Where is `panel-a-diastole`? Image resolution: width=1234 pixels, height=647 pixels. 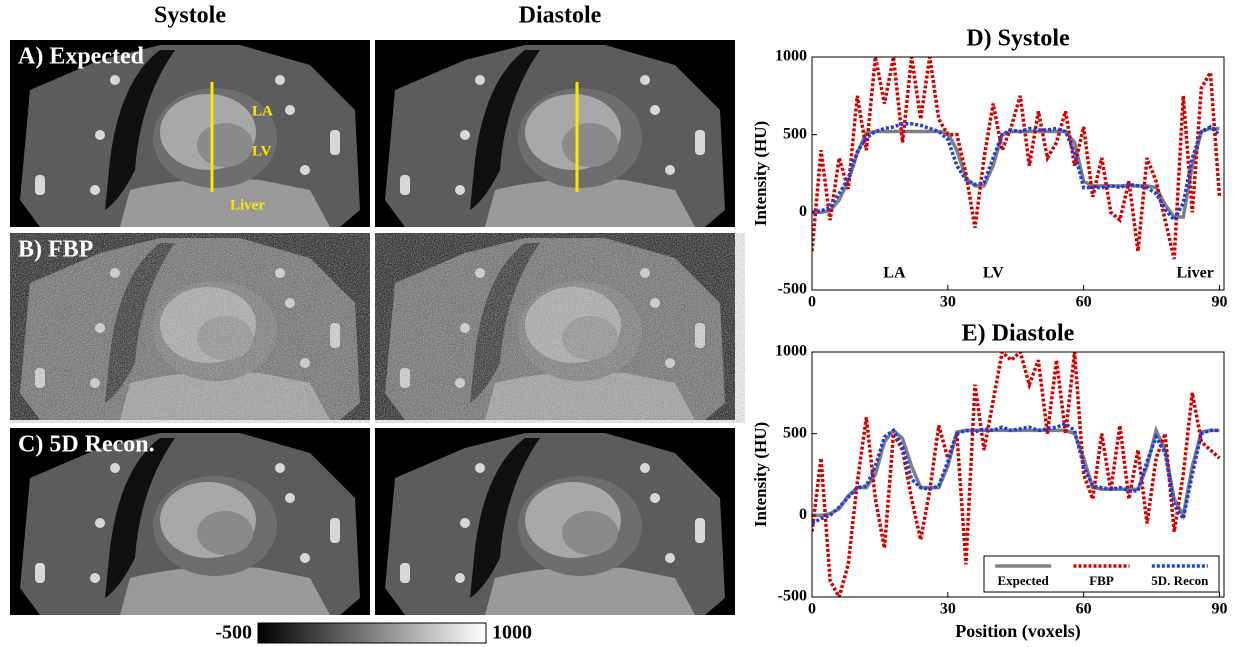
panel-a-diastole is located at coordinates (555, 133).